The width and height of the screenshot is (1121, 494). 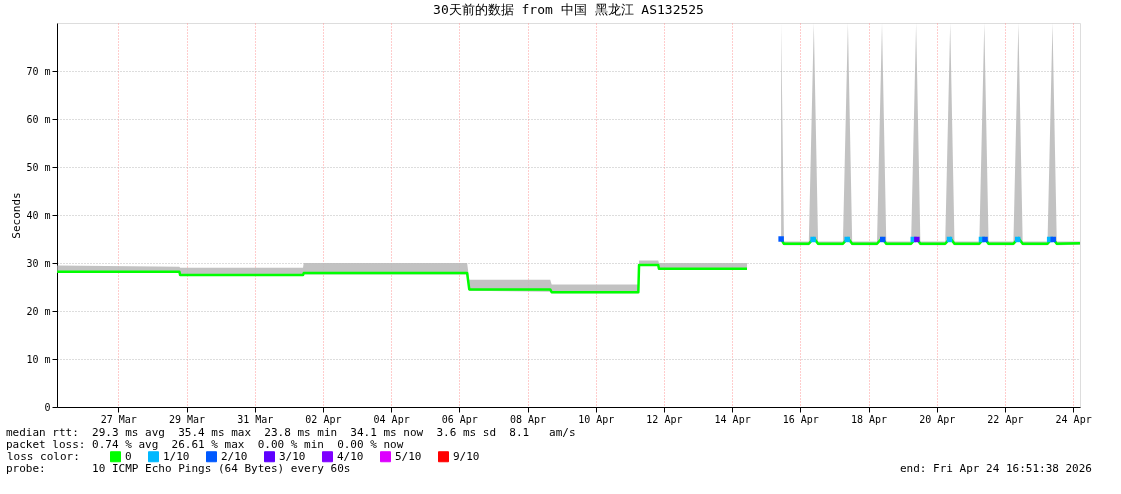 What do you see at coordinates (596, 419) in the screenshot?
I see `x-tick-label: 10 Apr` at bounding box center [596, 419].